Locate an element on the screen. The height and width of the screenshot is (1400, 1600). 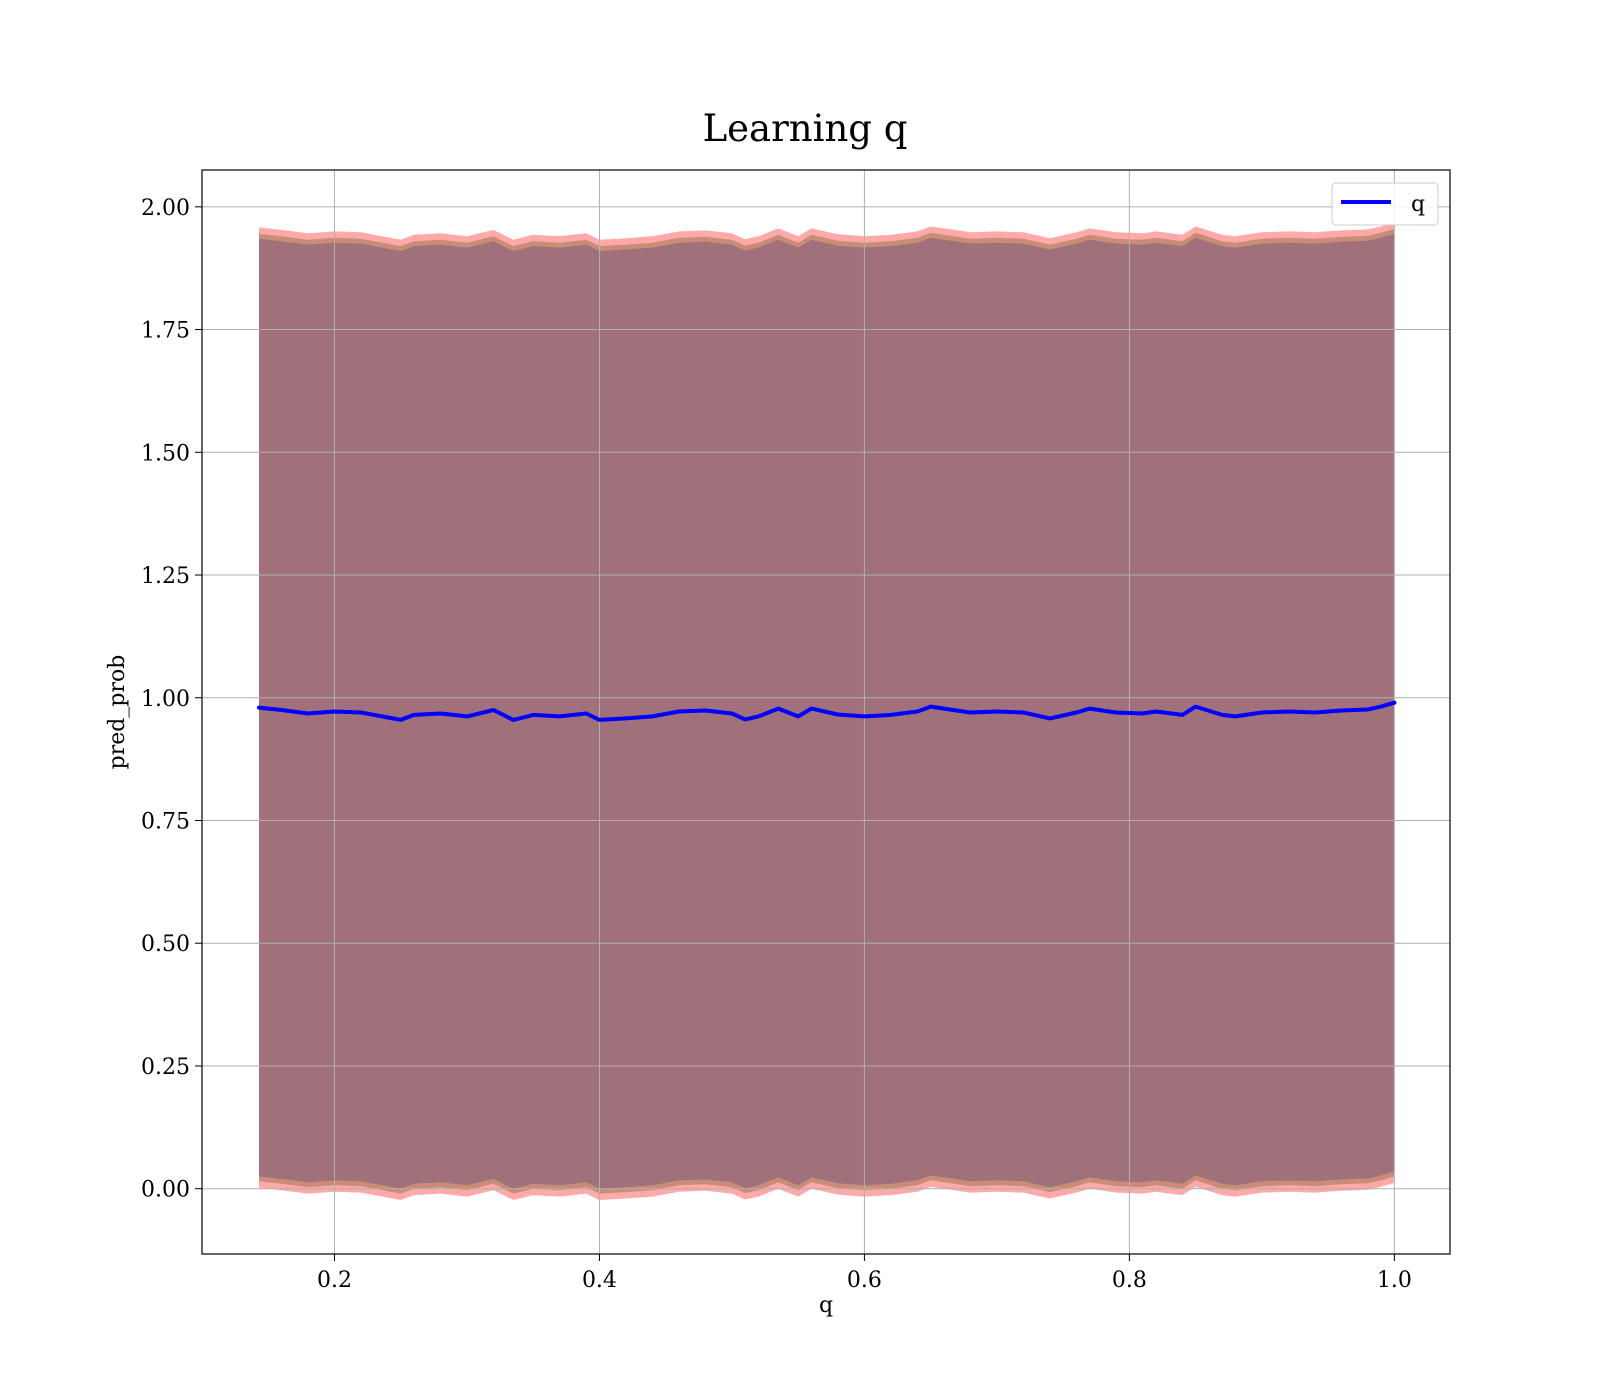
series-line-q is located at coordinates (827, 711).